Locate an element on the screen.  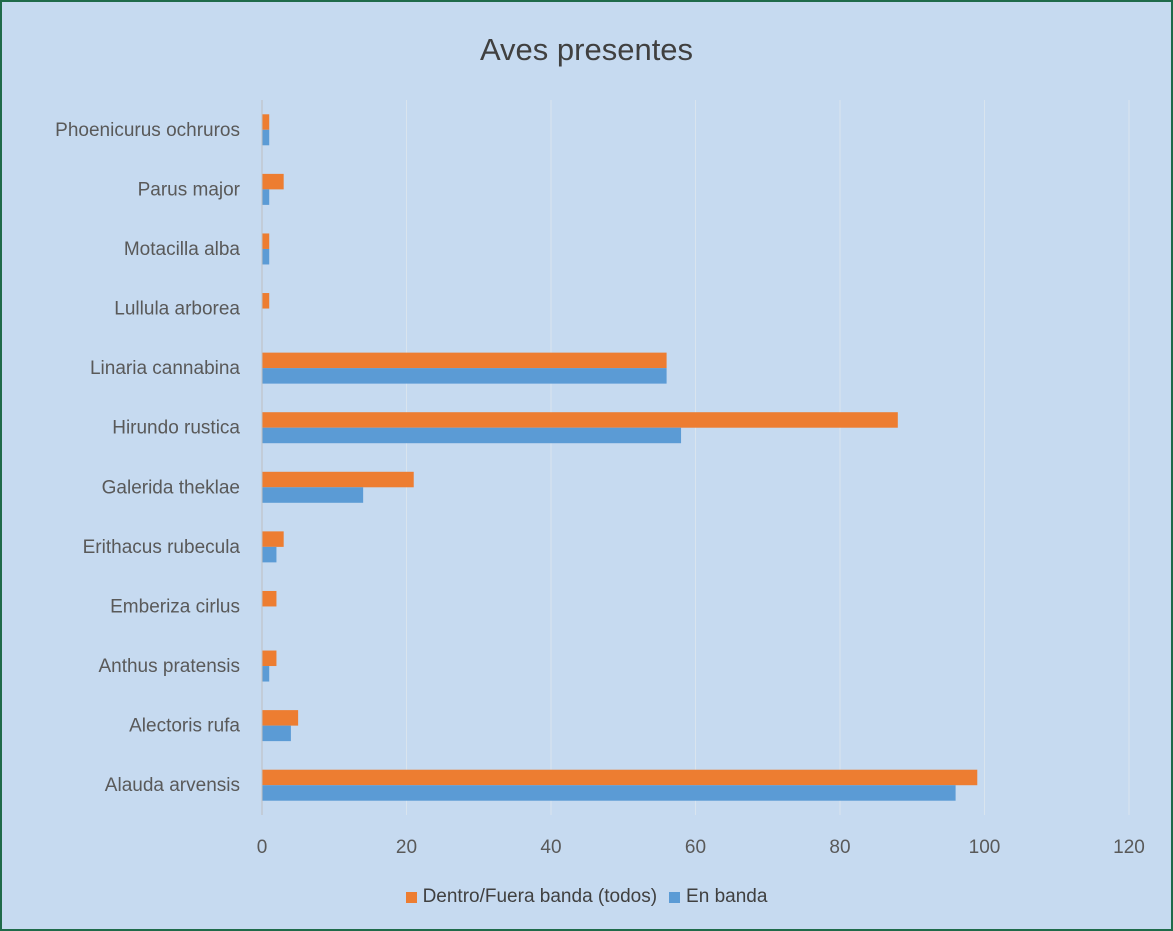
y-tick-label: Phoenicurus ochruros is located at coordinates (147, 130).